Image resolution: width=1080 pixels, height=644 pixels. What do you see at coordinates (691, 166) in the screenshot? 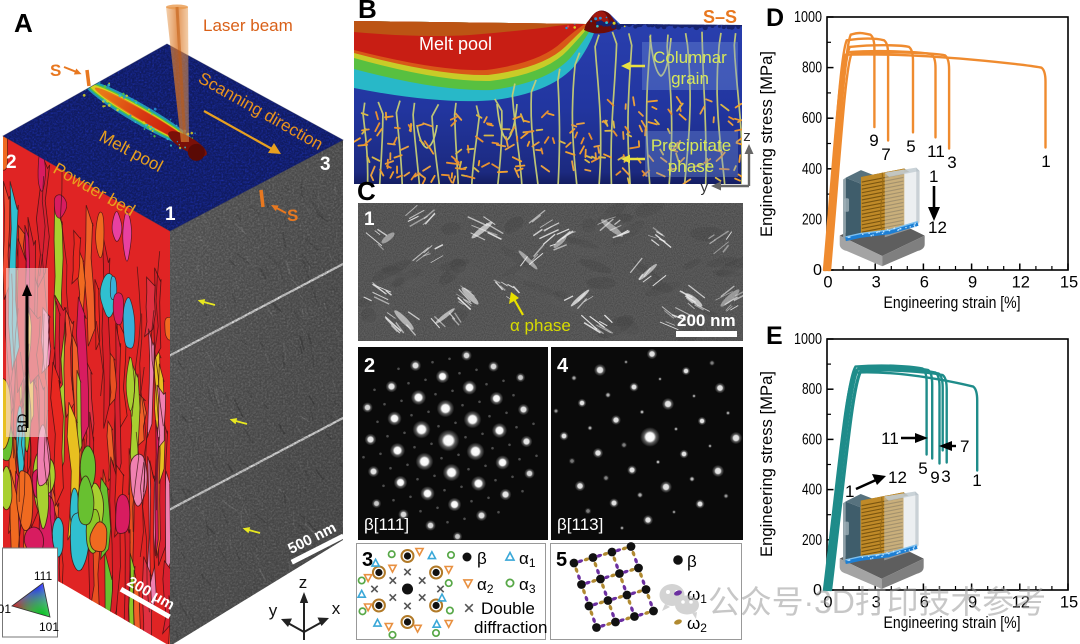
I see `svg-text: phase` at bounding box center [691, 166].